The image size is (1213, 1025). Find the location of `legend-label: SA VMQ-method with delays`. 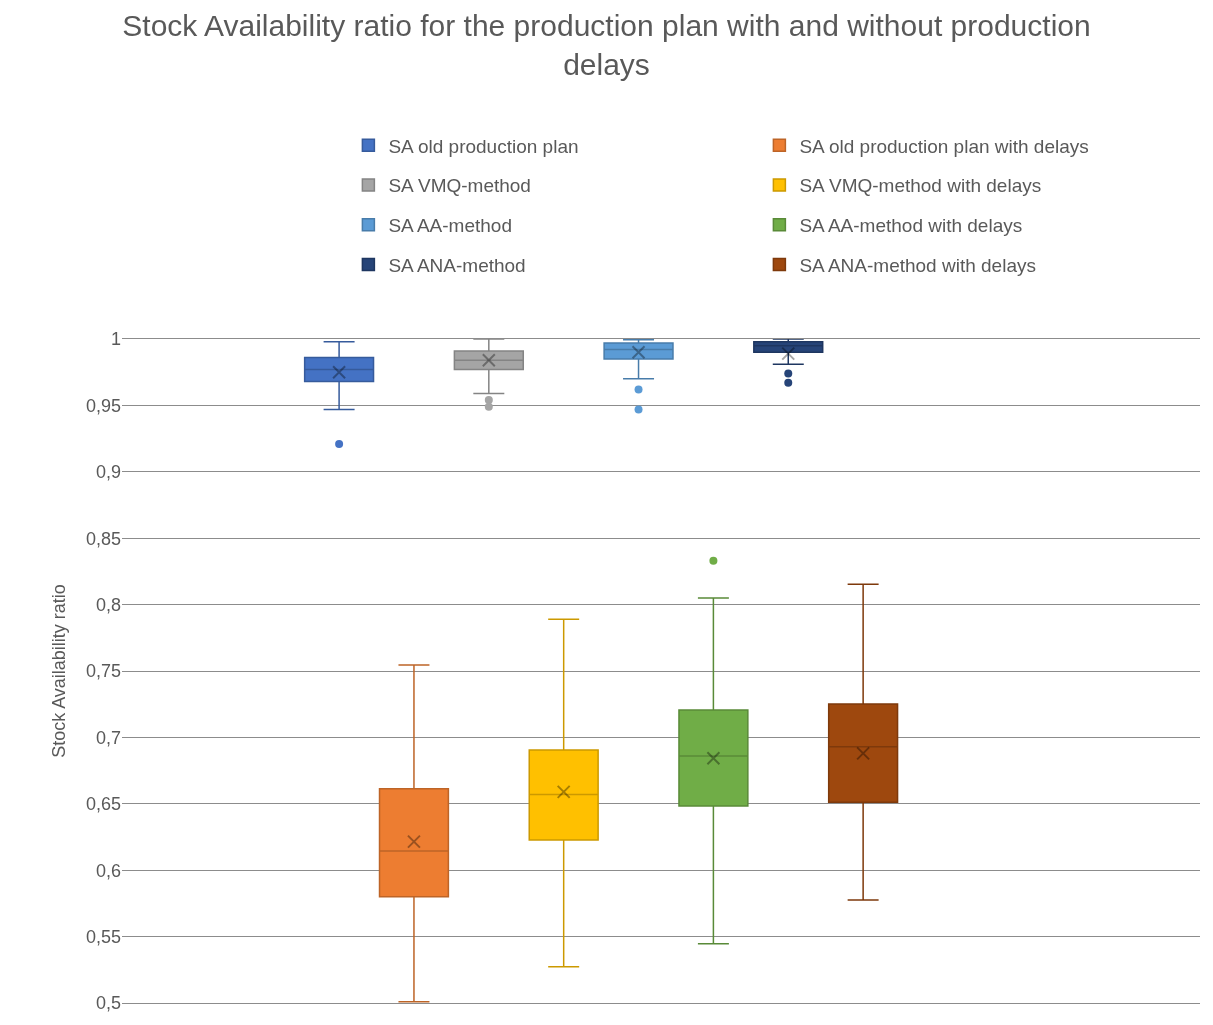

legend-label: SA VMQ-method with delays is located at coordinates (920, 186).